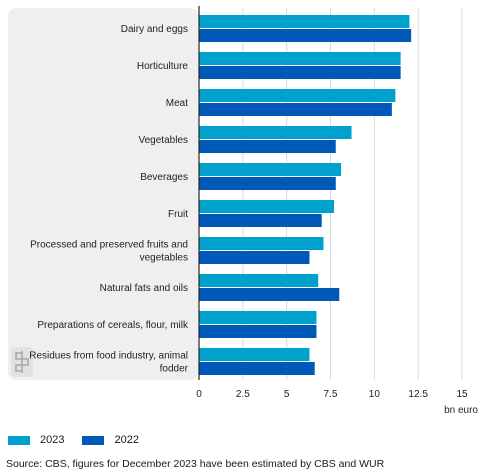 The image size is (496, 472). Describe the element at coordinates (36, 440) in the screenshot. I see `legend-item-2023: 2023` at that location.